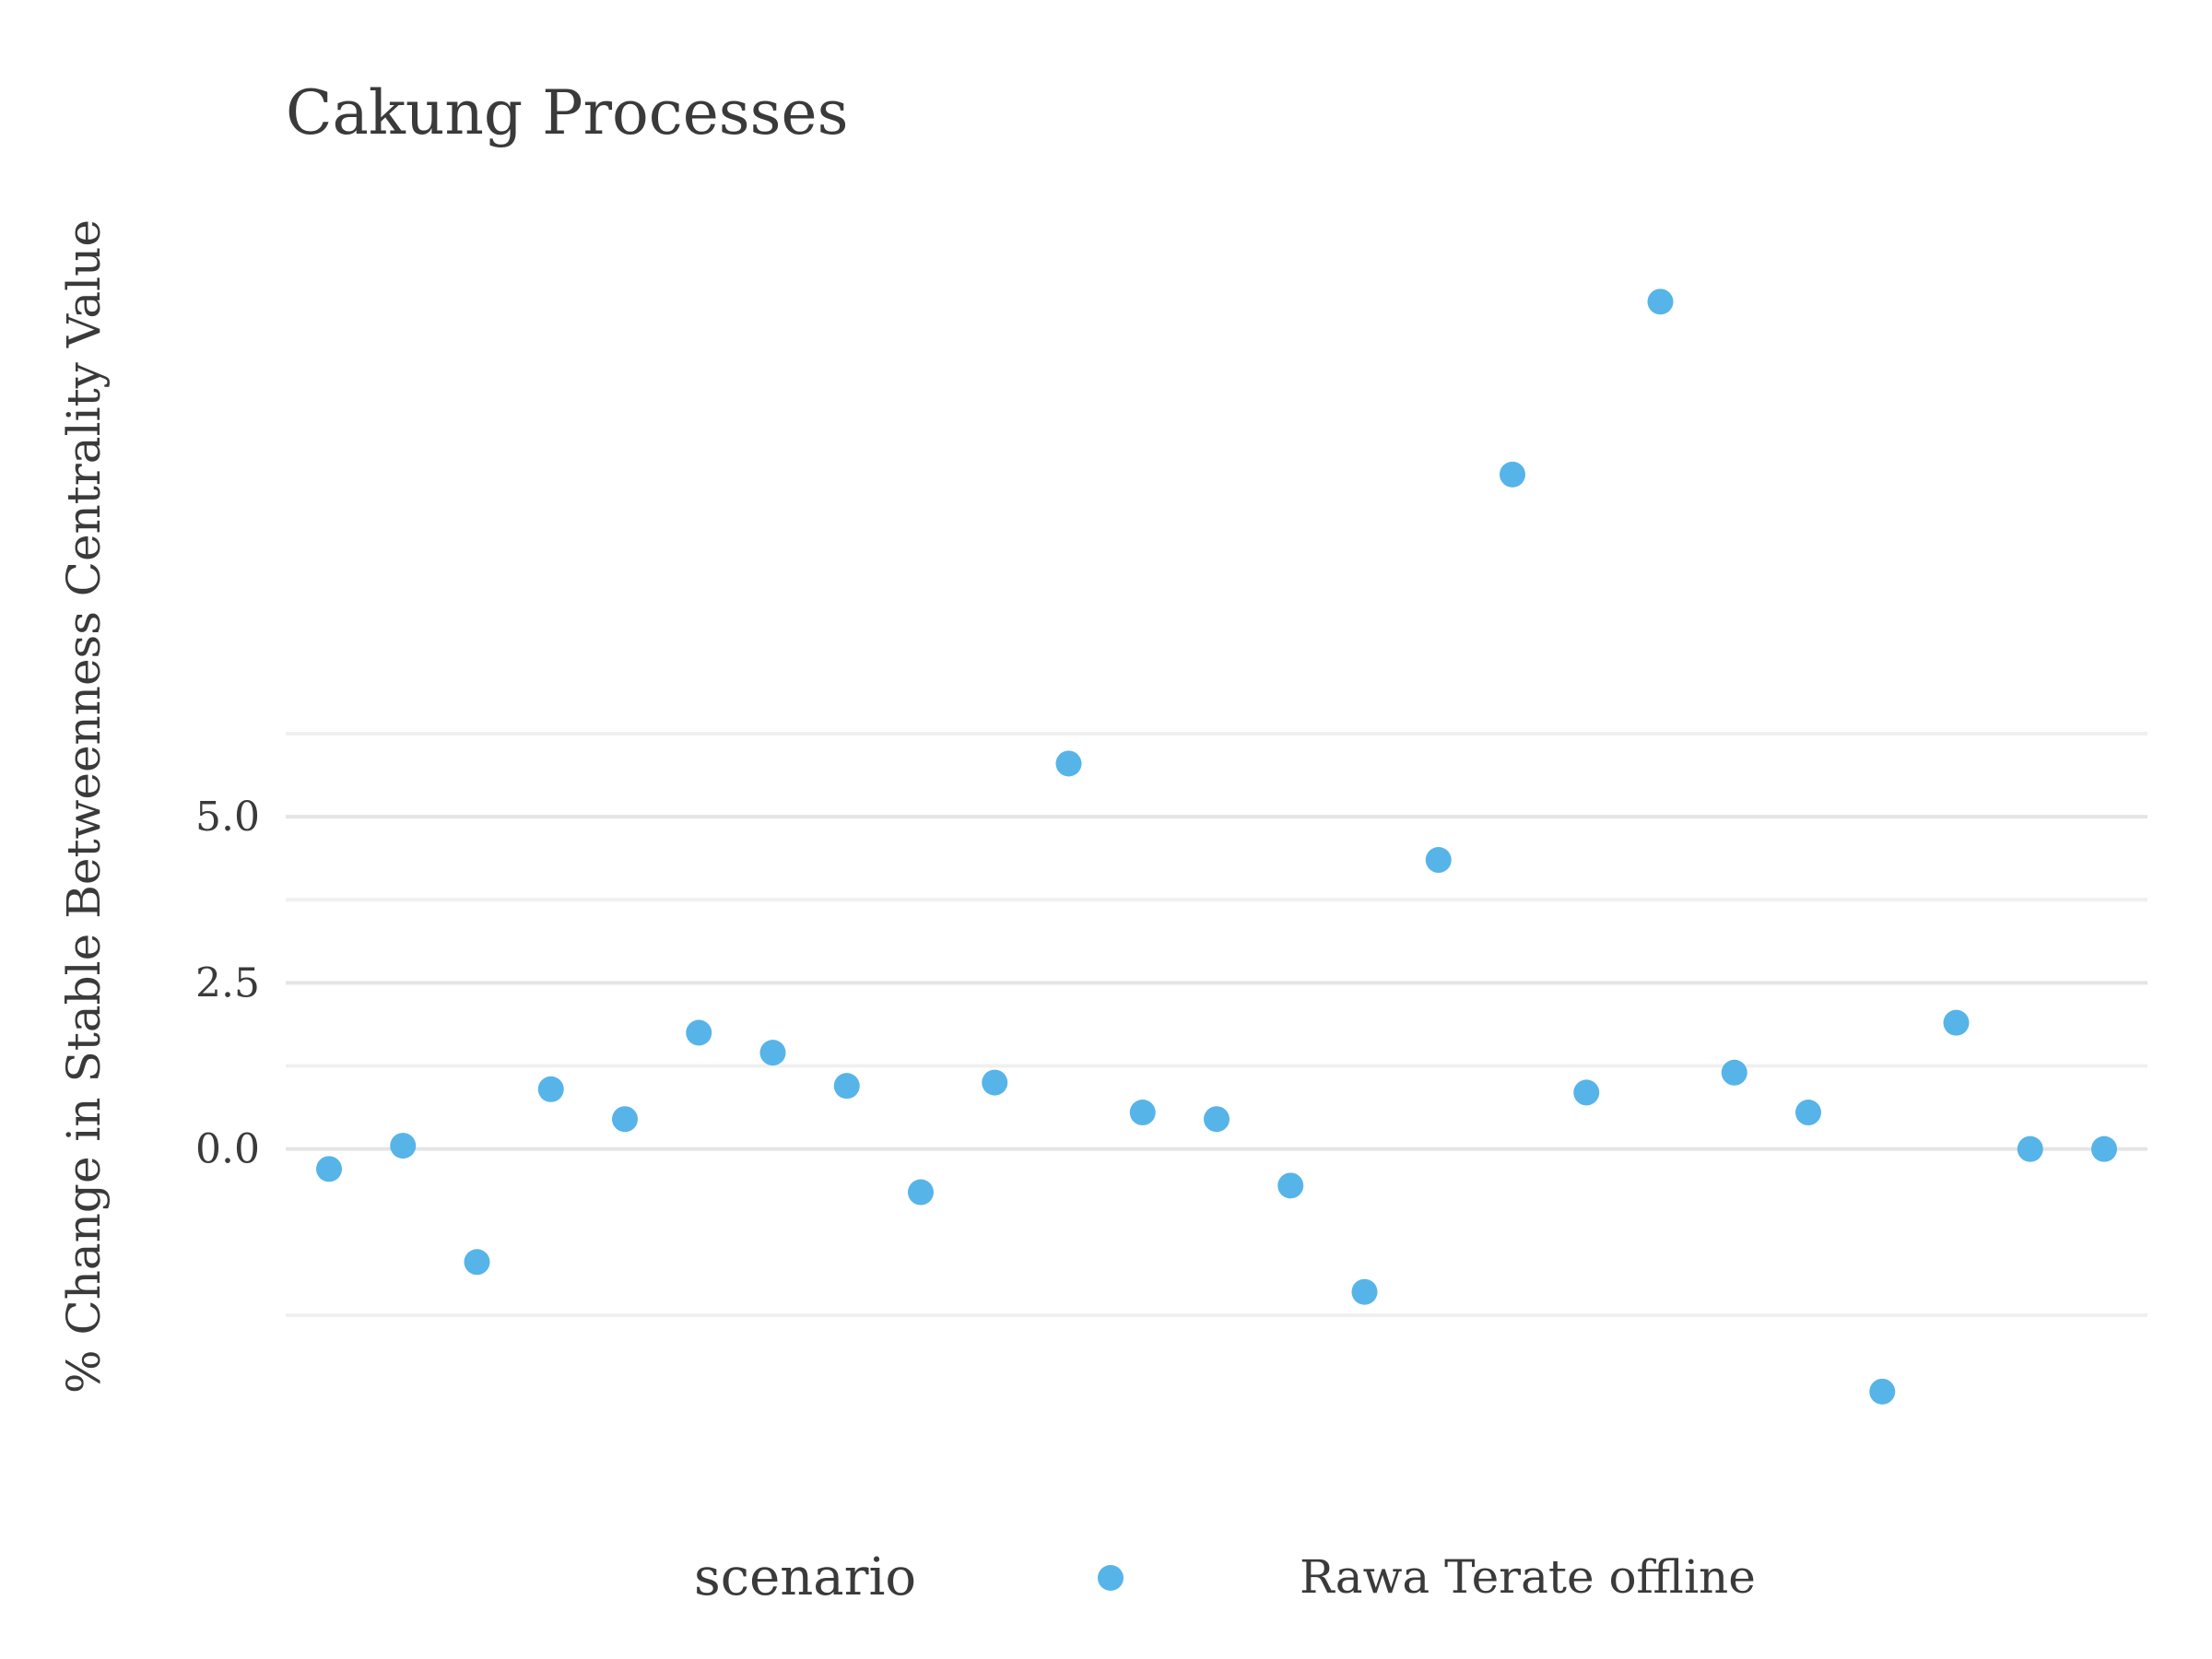  What do you see at coordinates (567, 112) in the screenshot?
I see `chart-title: Cakung Processes` at bounding box center [567, 112].